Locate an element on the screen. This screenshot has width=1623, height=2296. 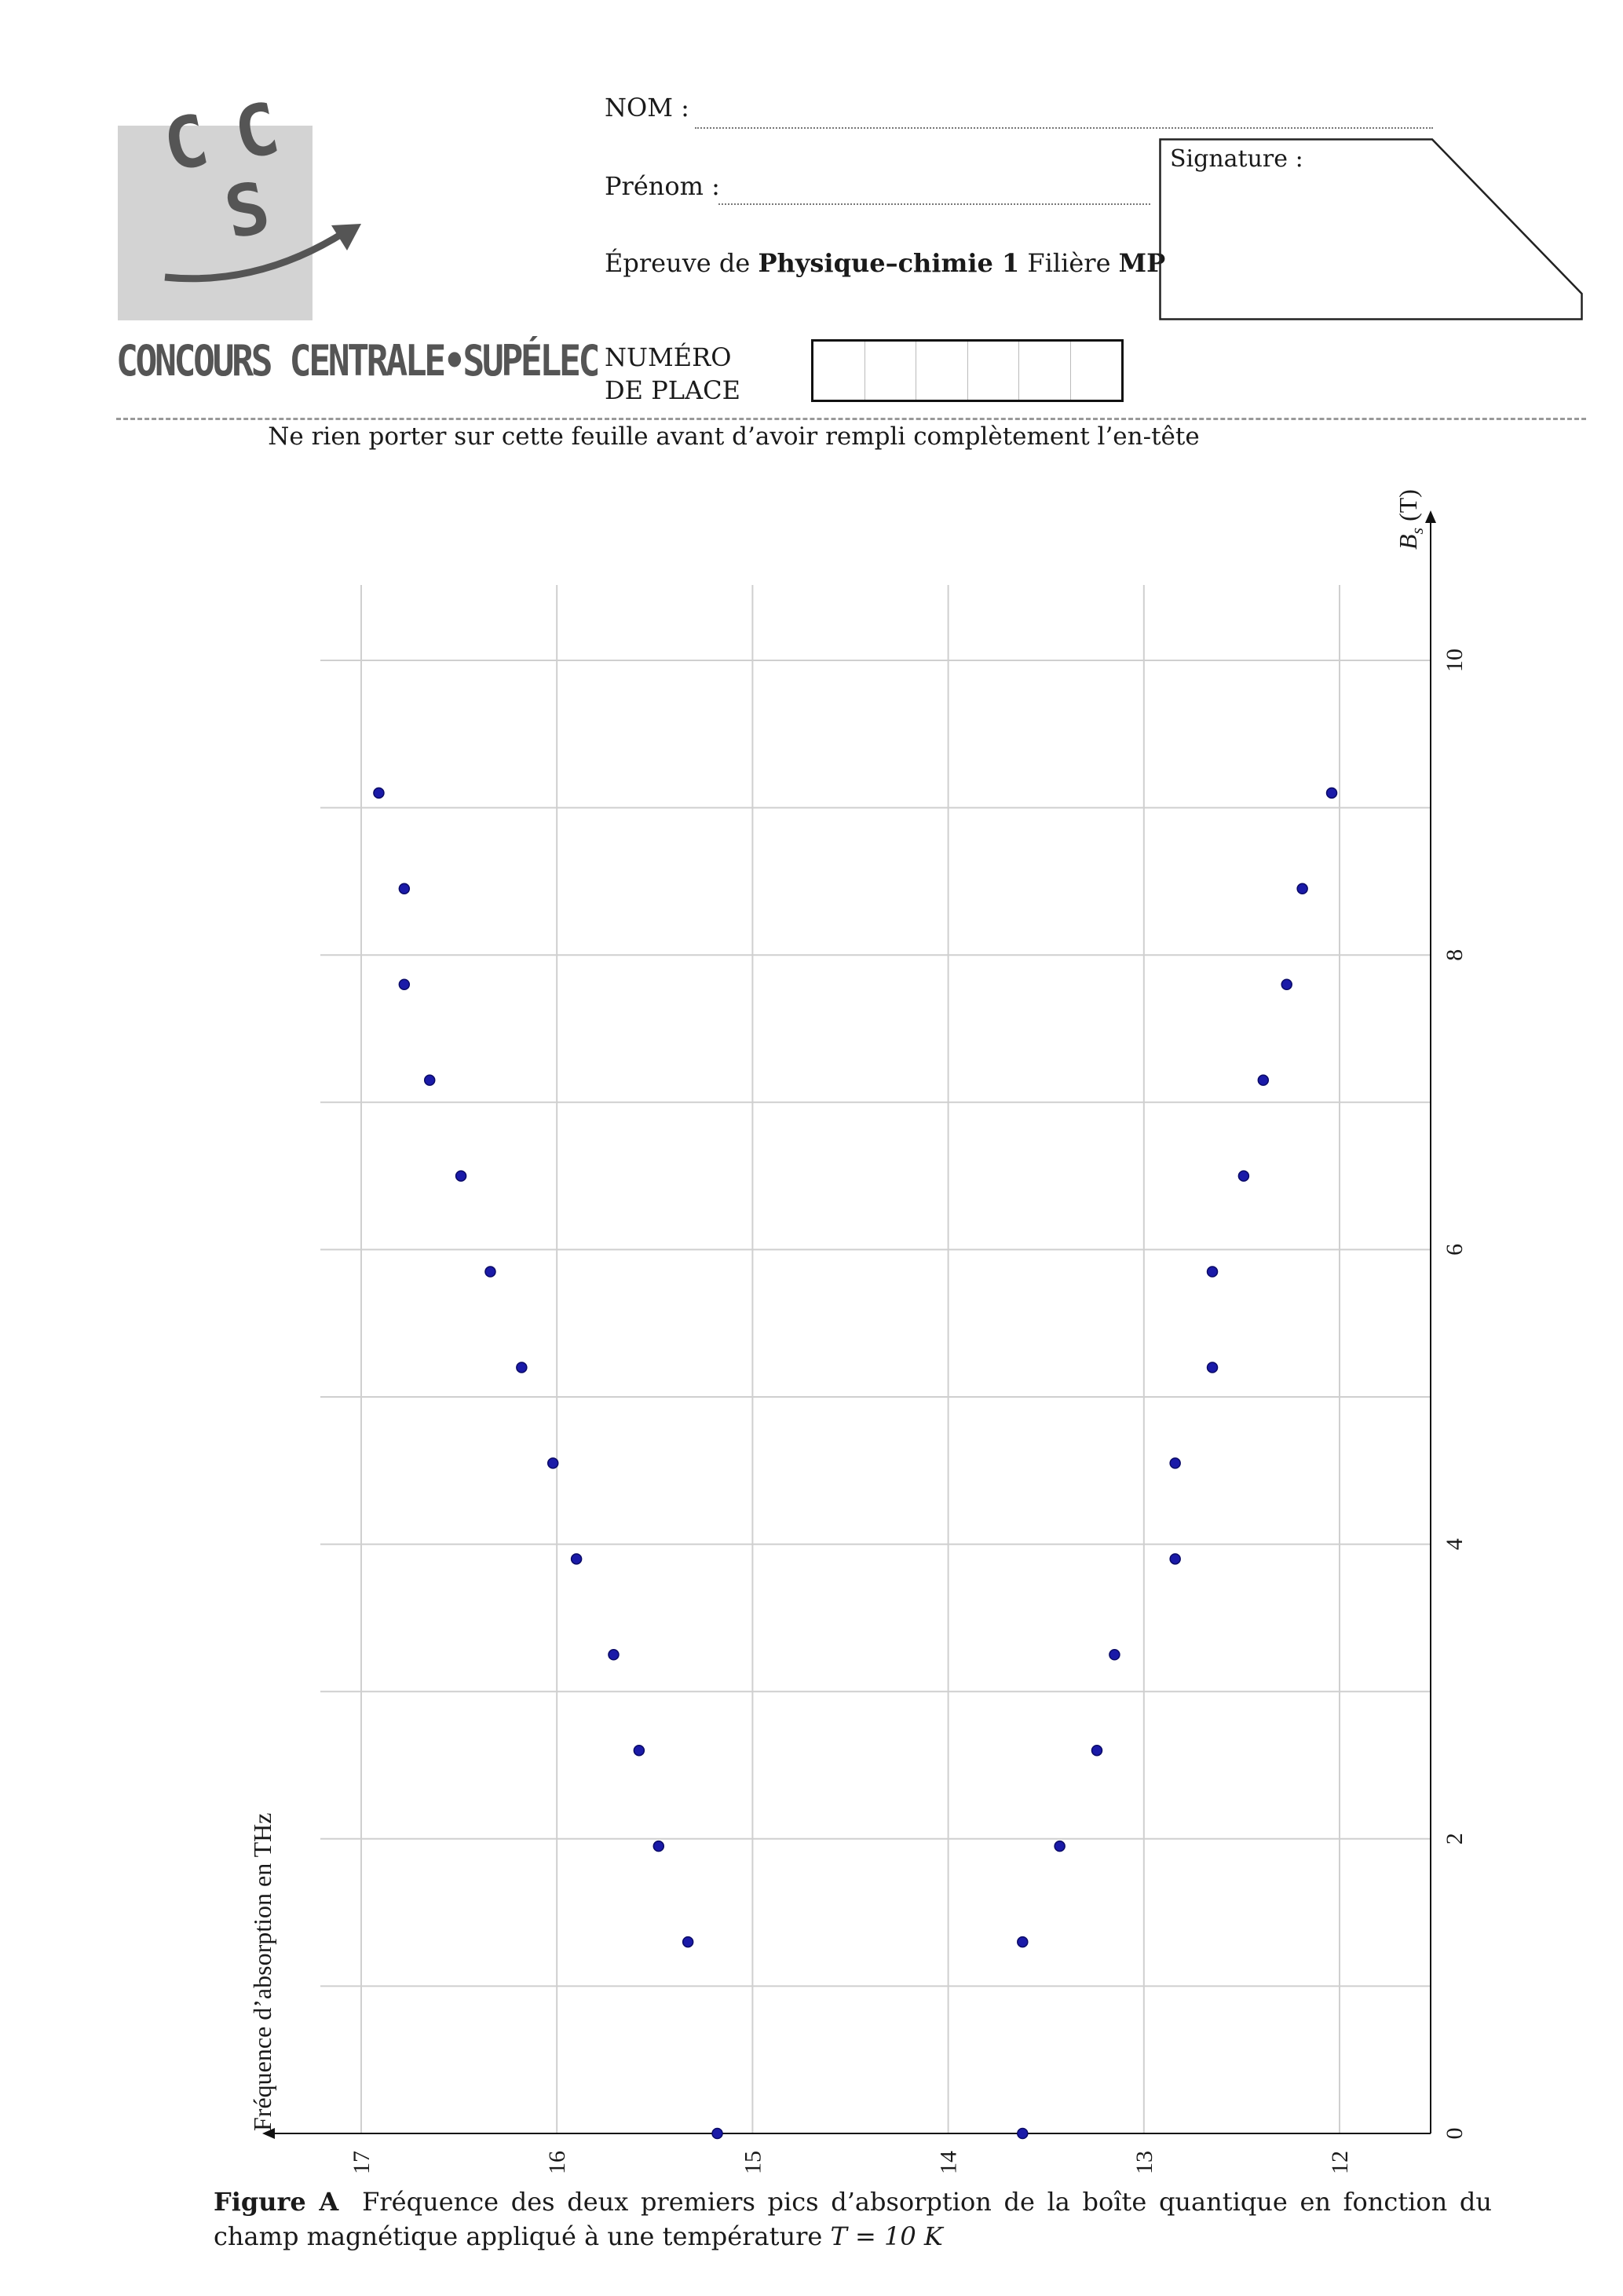
x-tick-label: 15 is located at coordinates (753, 2163).